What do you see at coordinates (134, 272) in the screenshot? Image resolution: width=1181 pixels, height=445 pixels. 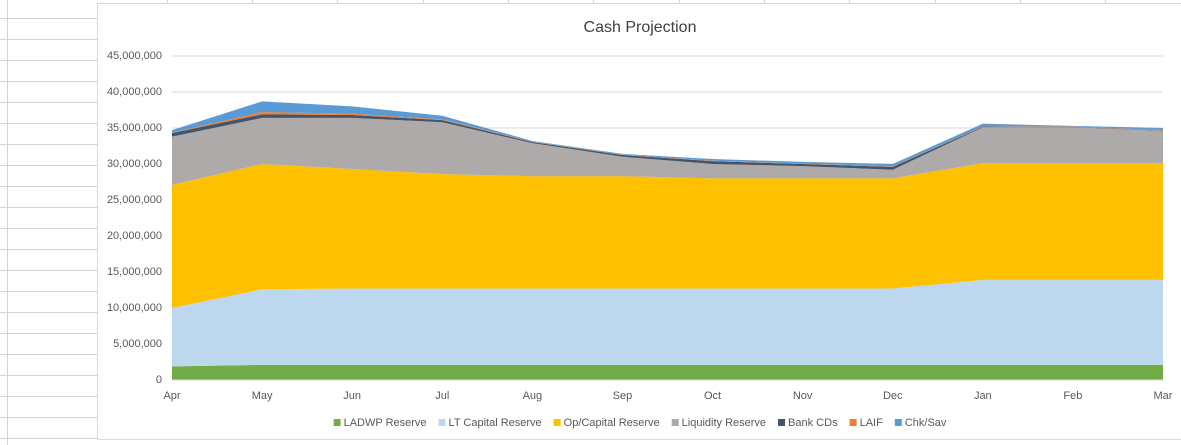 I see `y-tick-label: 15,000,000` at bounding box center [134, 272].